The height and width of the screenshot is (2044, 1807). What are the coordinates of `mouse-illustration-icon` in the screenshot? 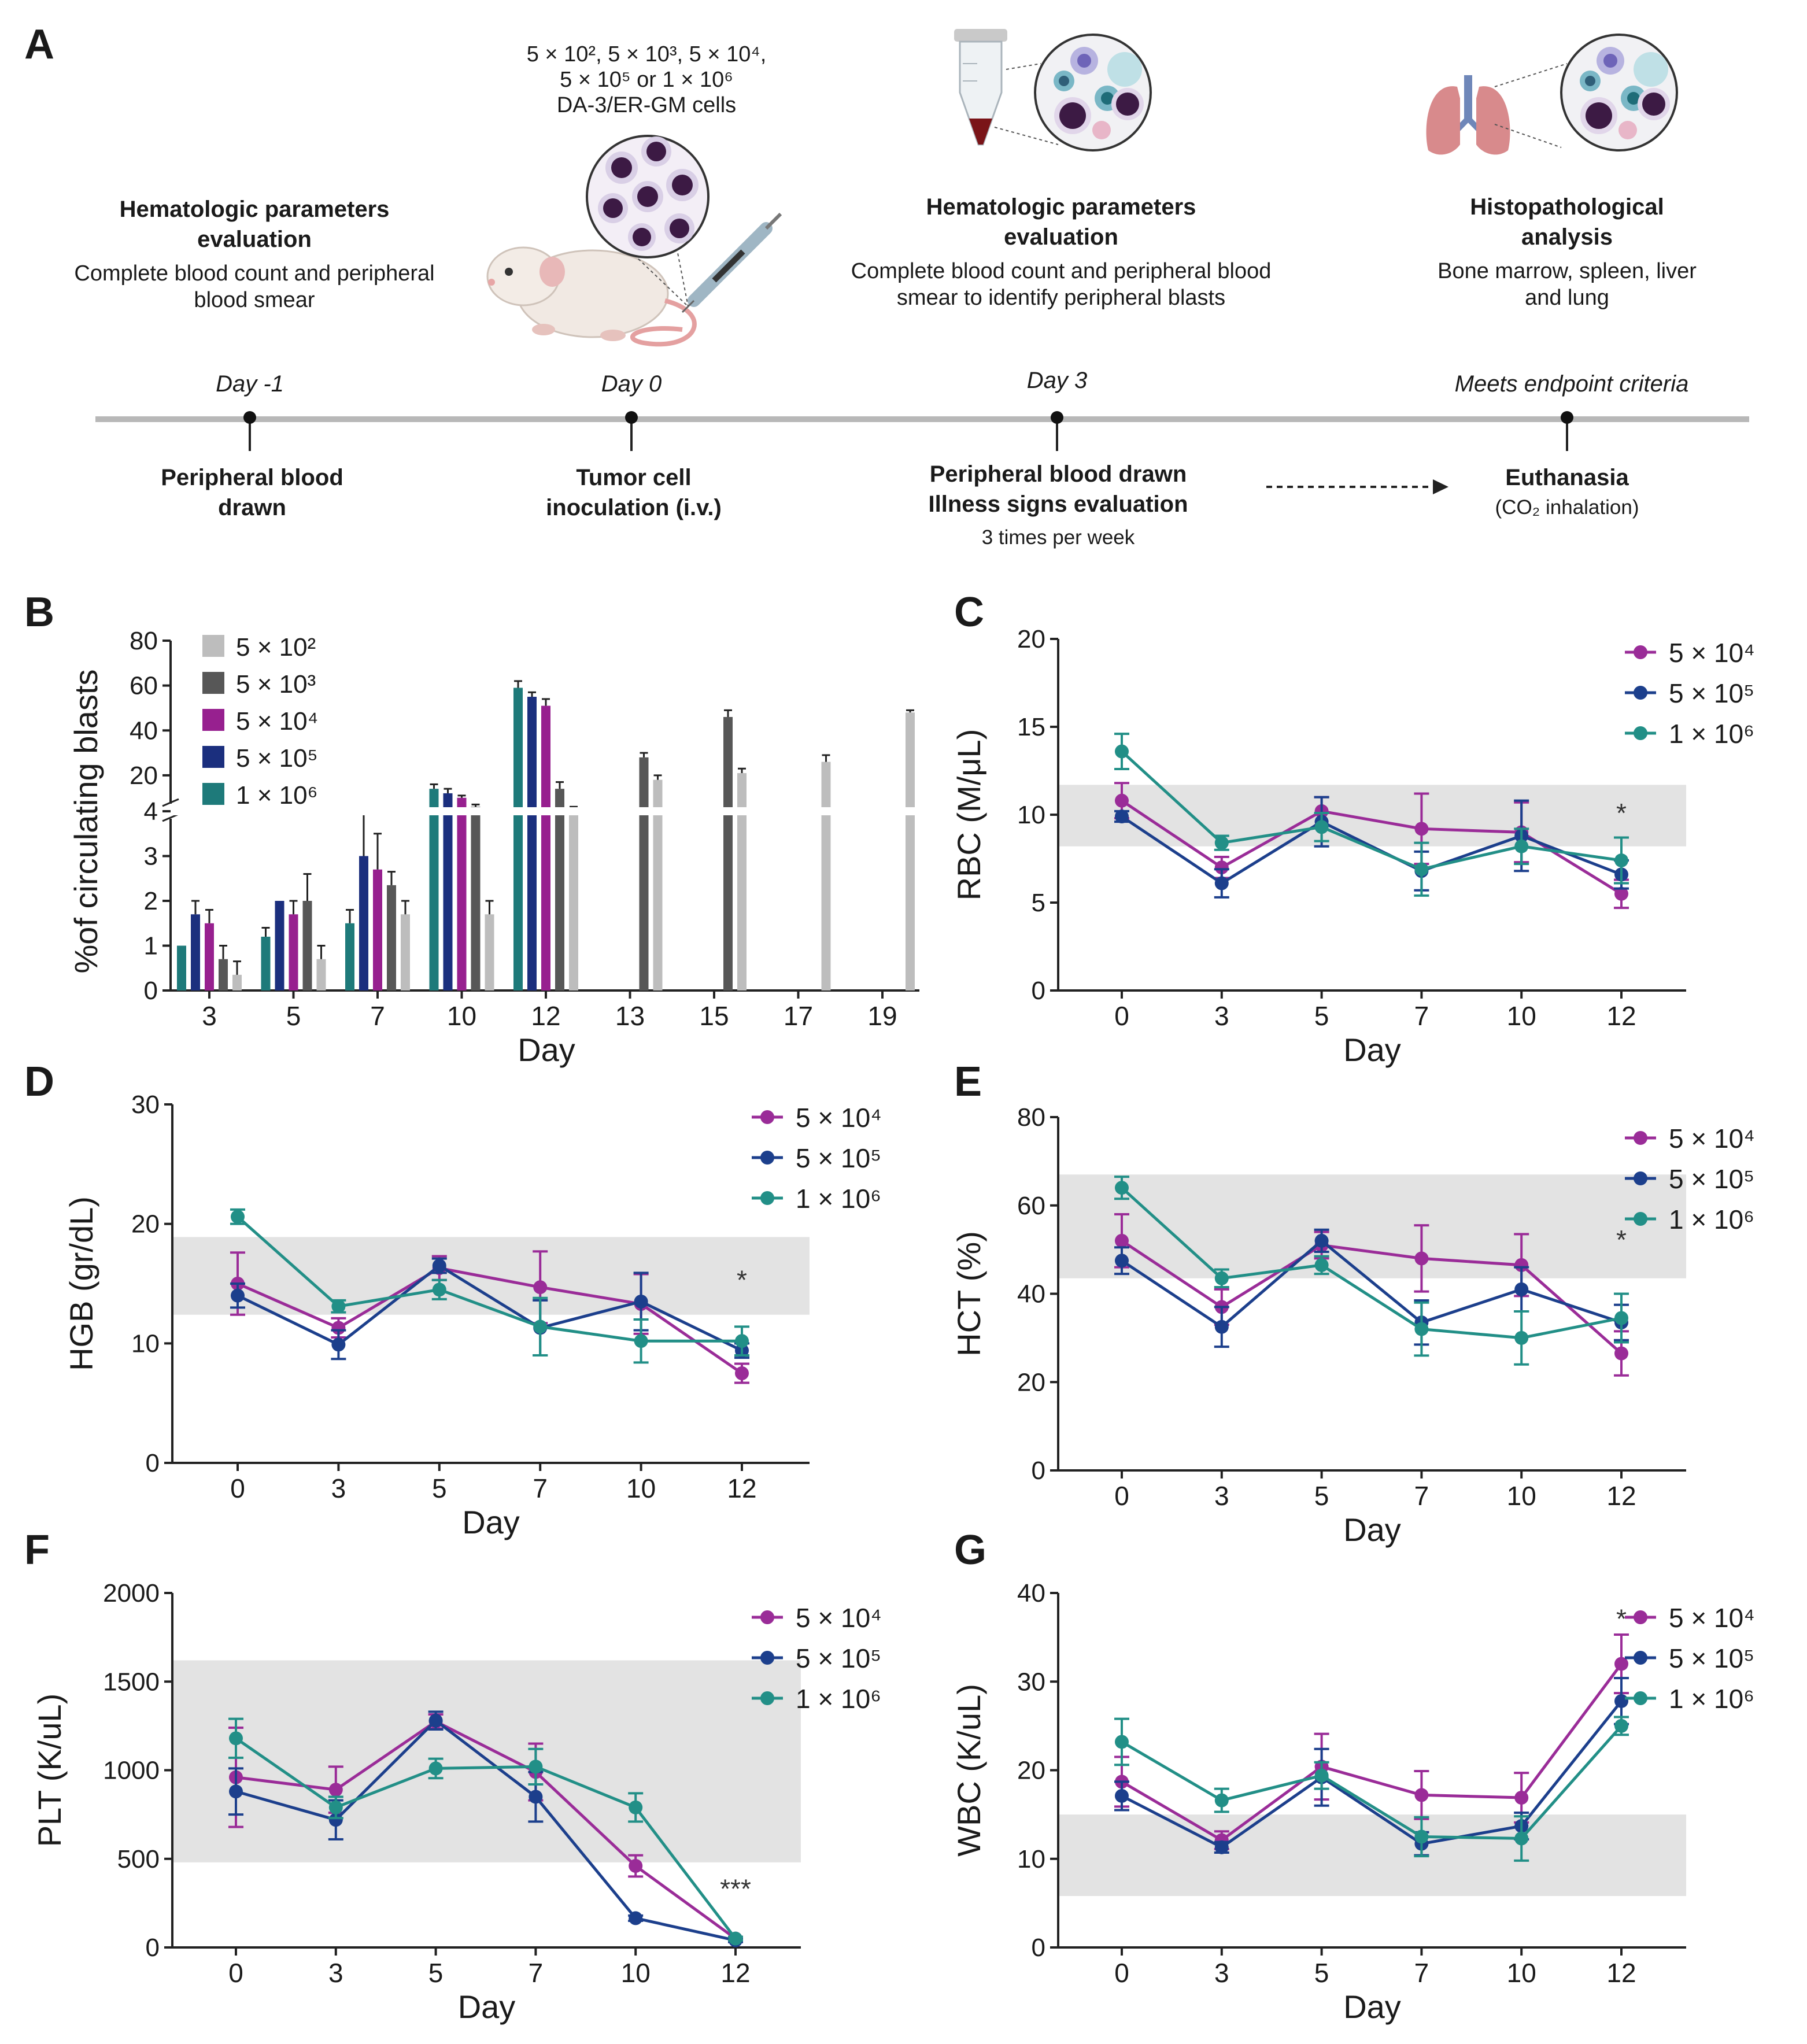 It's located at (591, 296).